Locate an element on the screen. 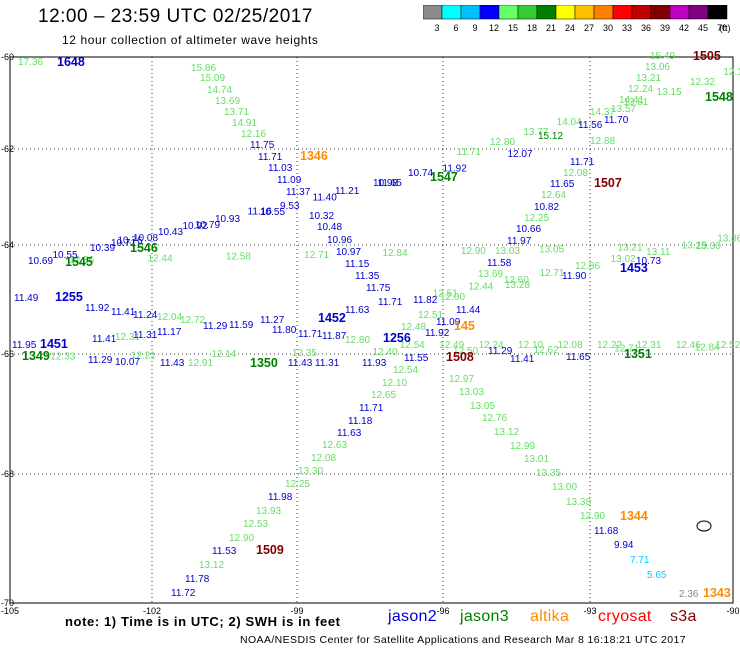 The width and height of the screenshot is (740, 650). swh-value: 12.76 is located at coordinates (494, 418).